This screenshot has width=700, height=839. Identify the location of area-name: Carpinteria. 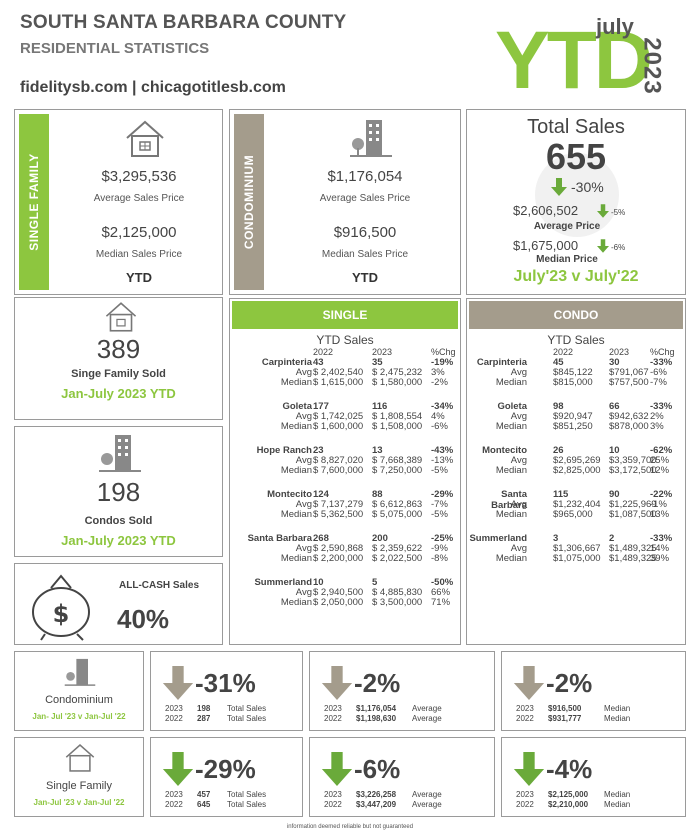
(501, 362).